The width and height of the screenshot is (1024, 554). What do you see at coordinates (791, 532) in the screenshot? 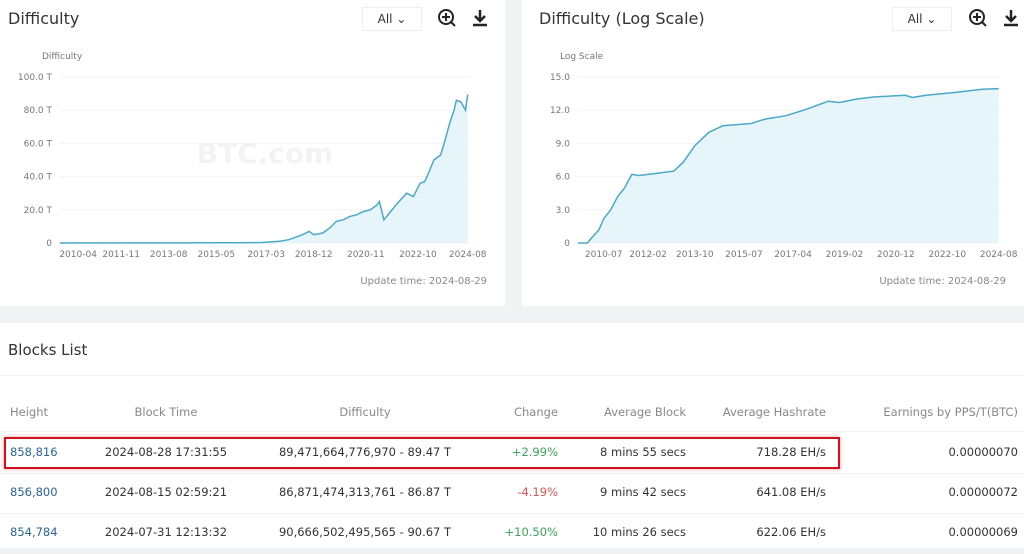
I see `average-hashrate: 622.06 EH/s` at bounding box center [791, 532].